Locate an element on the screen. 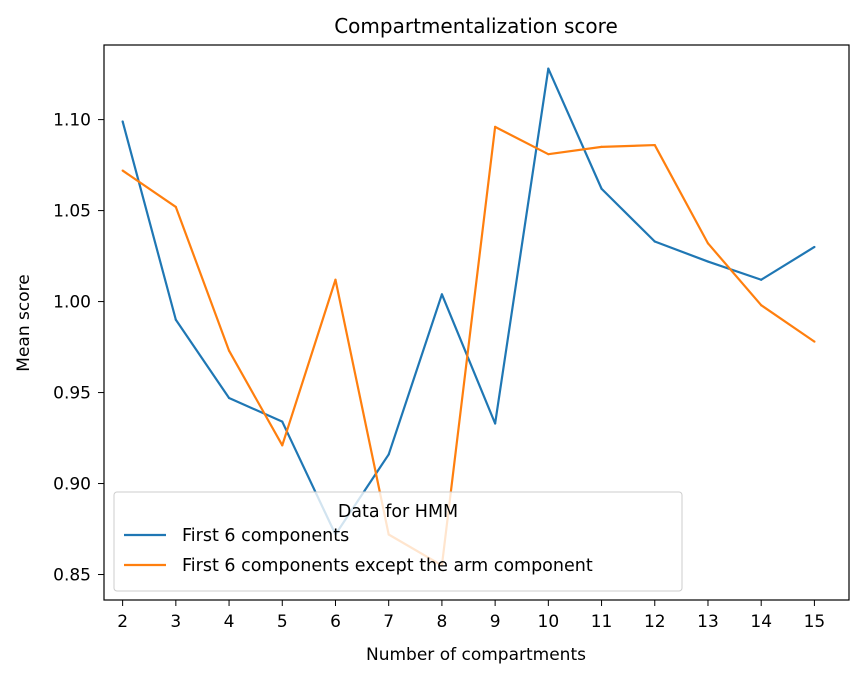  x-axis-title: Number of compartments is located at coordinates (476, 655).